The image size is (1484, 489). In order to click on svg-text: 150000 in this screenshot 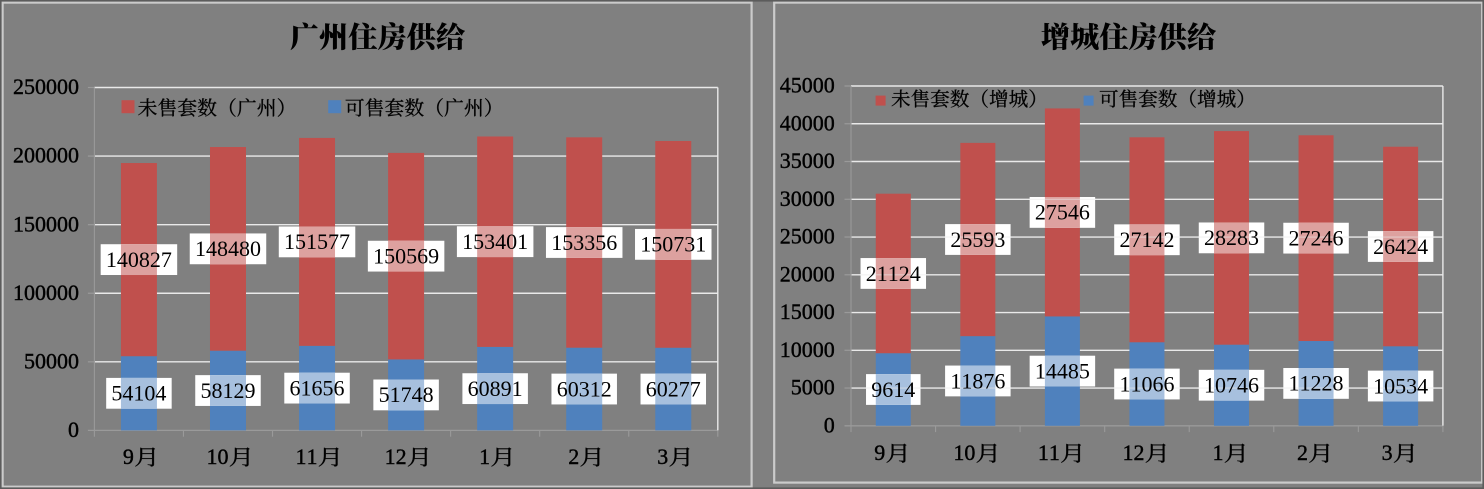, I will do `click(46, 223)`.